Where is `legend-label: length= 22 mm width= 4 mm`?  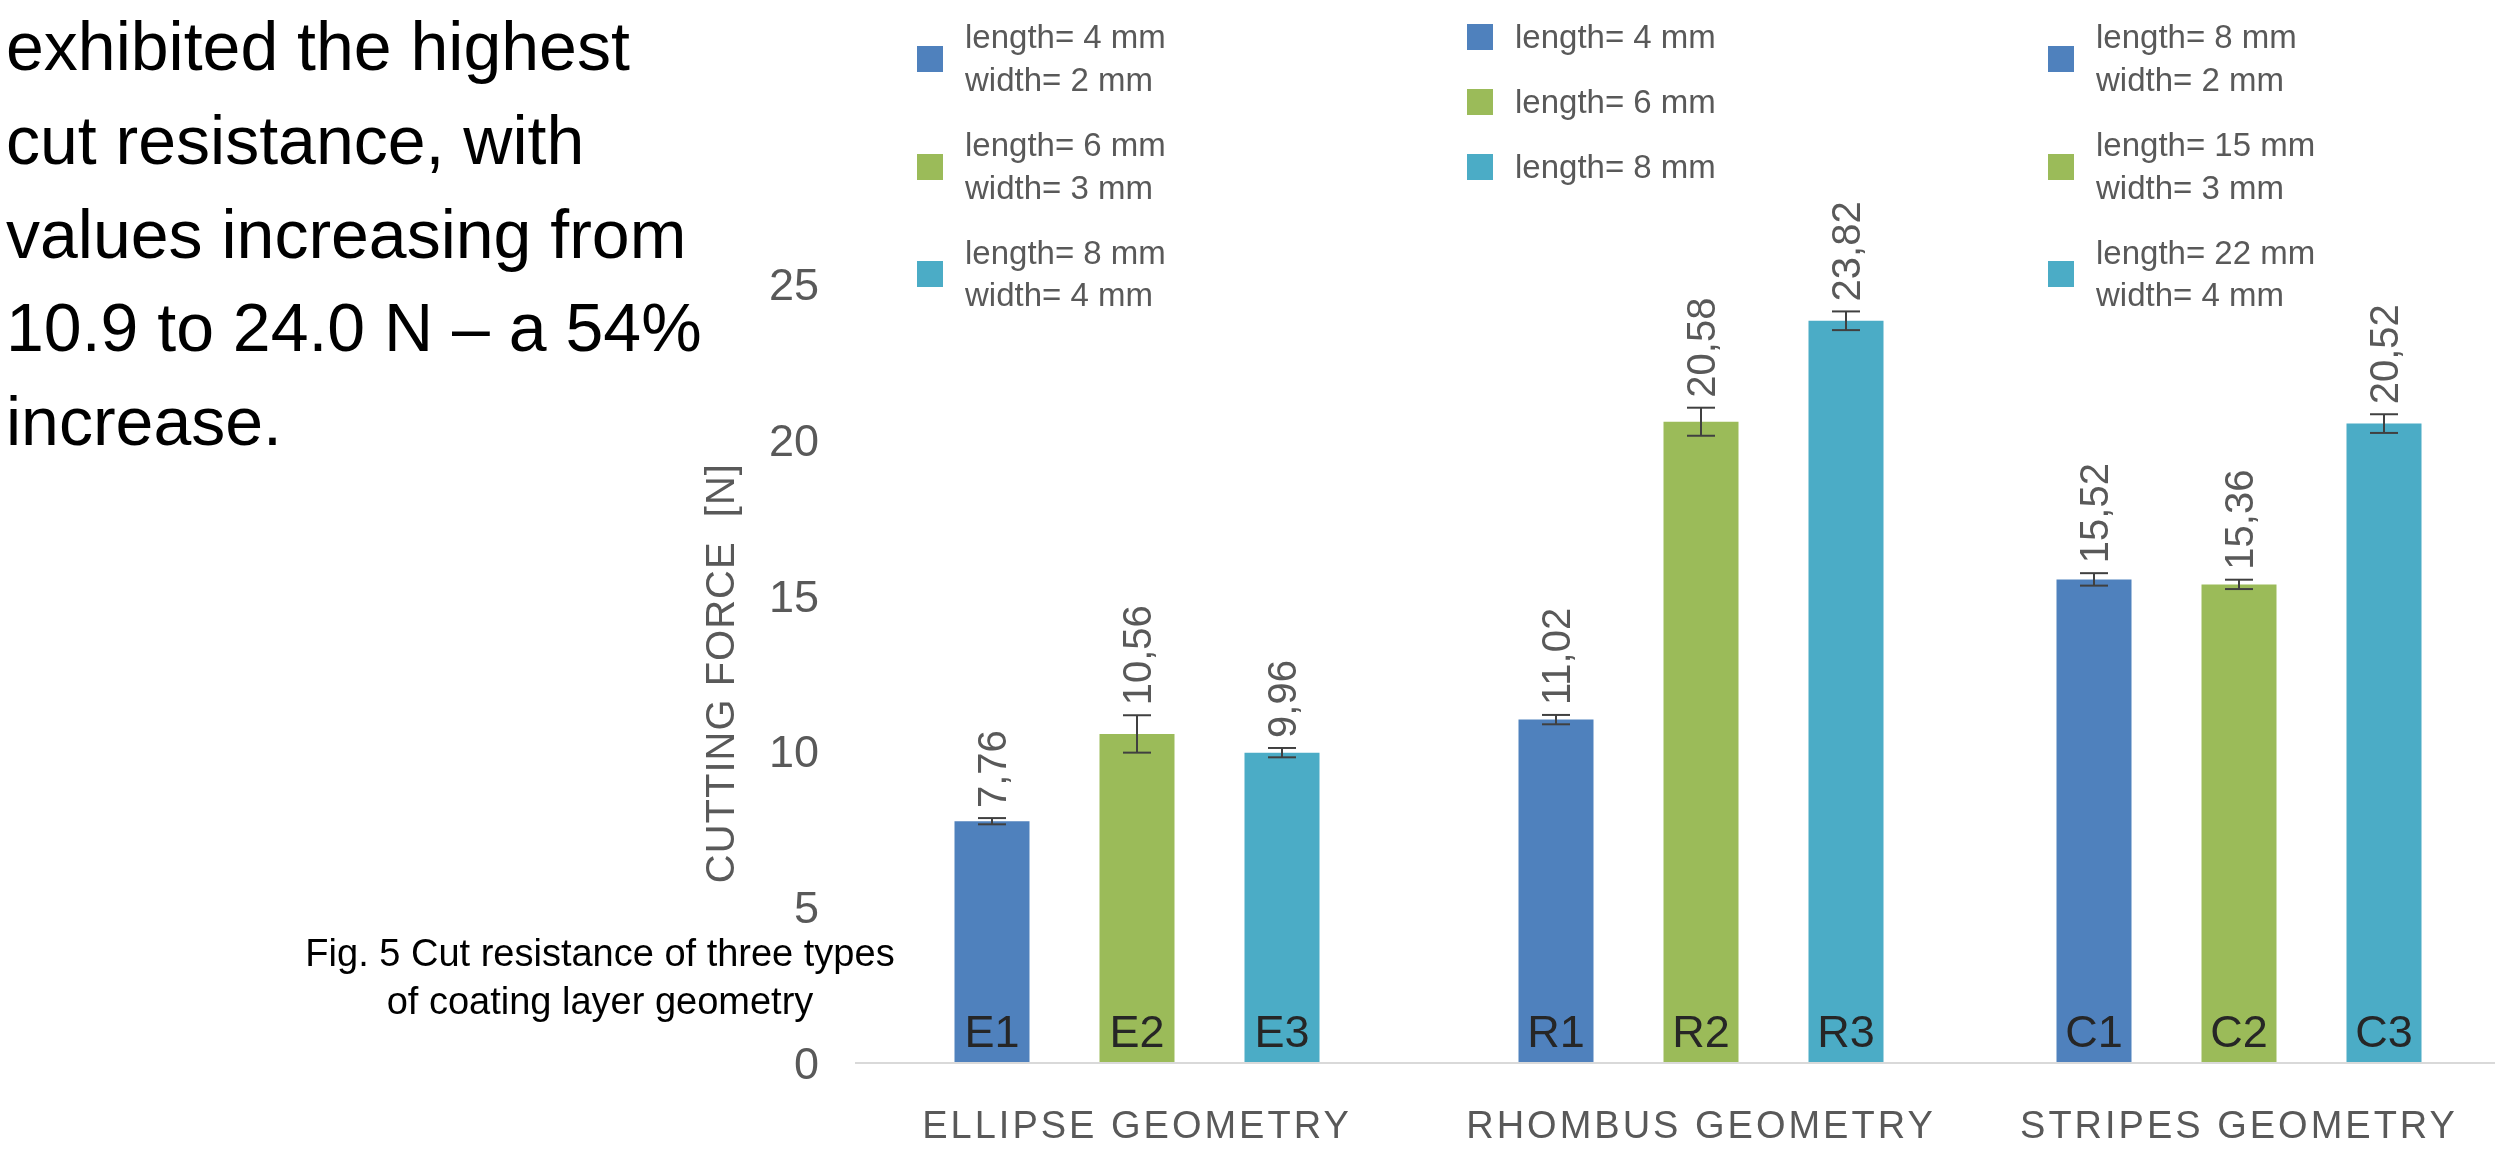
legend-label: length= 22 mm width= 4 mm is located at coordinates (2206, 274).